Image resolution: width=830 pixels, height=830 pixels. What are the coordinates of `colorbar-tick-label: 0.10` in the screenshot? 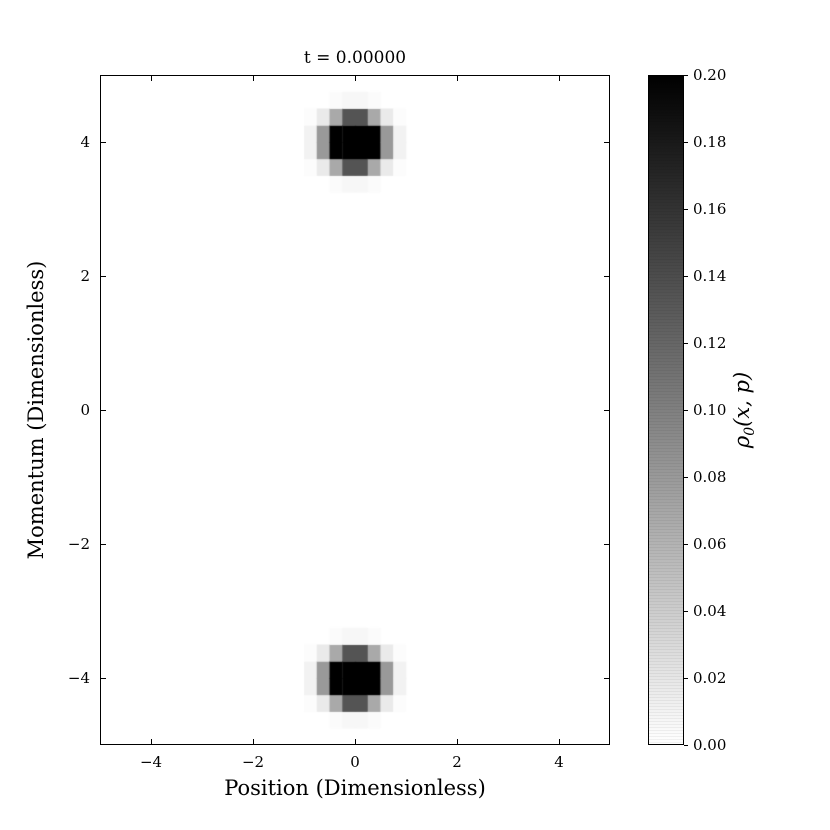 It's located at (710, 410).